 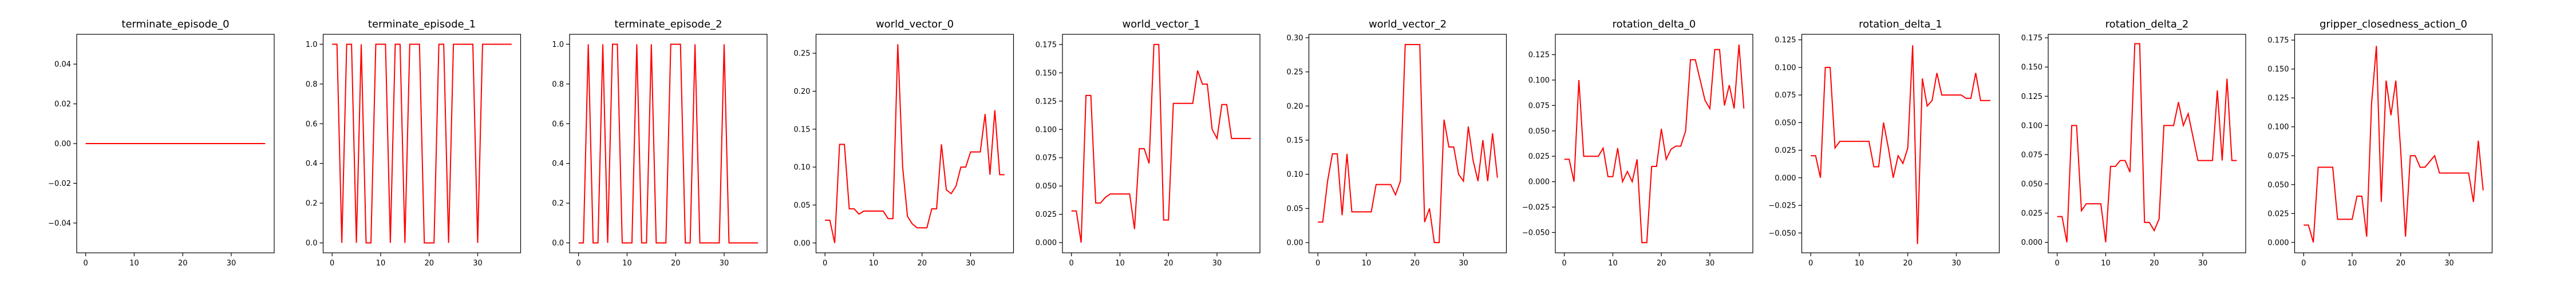 What do you see at coordinates (1654, 24) in the screenshot?
I see `chart-title: rotation_delta_0` at bounding box center [1654, 24].